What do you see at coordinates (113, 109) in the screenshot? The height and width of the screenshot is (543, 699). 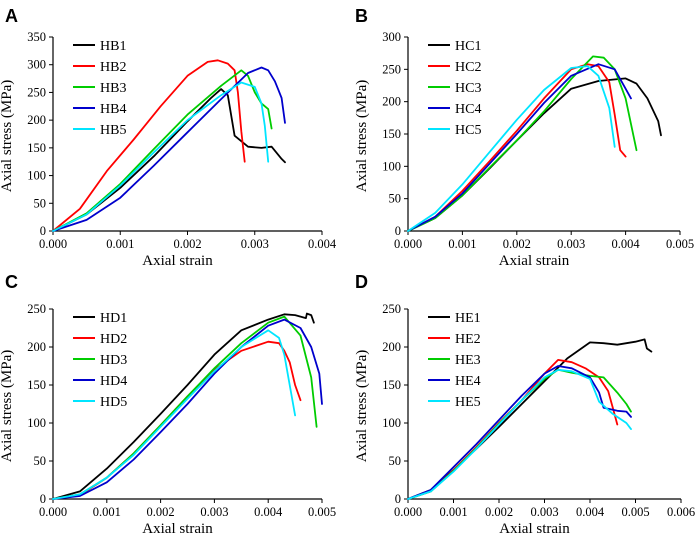 I see `legend-label: HB4` at bounding box center [113, 109].